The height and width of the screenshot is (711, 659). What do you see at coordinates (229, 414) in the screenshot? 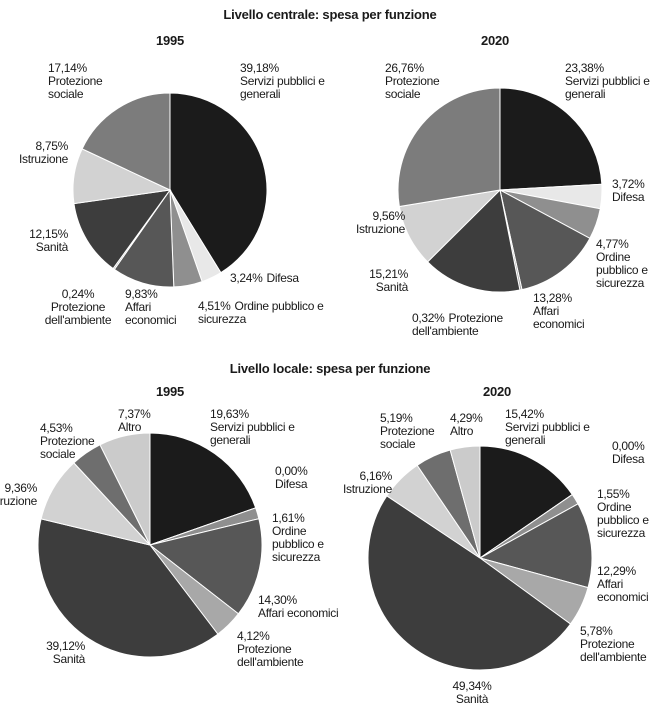
I see `value-label: 19,63%` at bounding box center [229, 414].